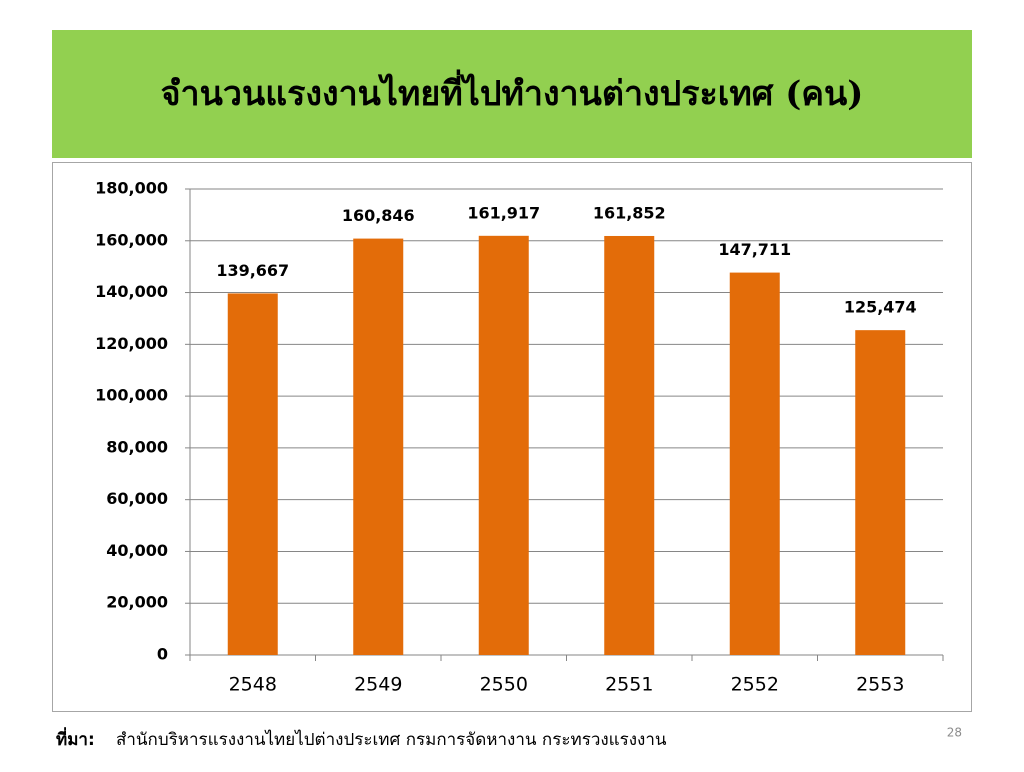 The image size is (1024, 772). I want to click on y-tick-label: 40,000, so click(137, 550).